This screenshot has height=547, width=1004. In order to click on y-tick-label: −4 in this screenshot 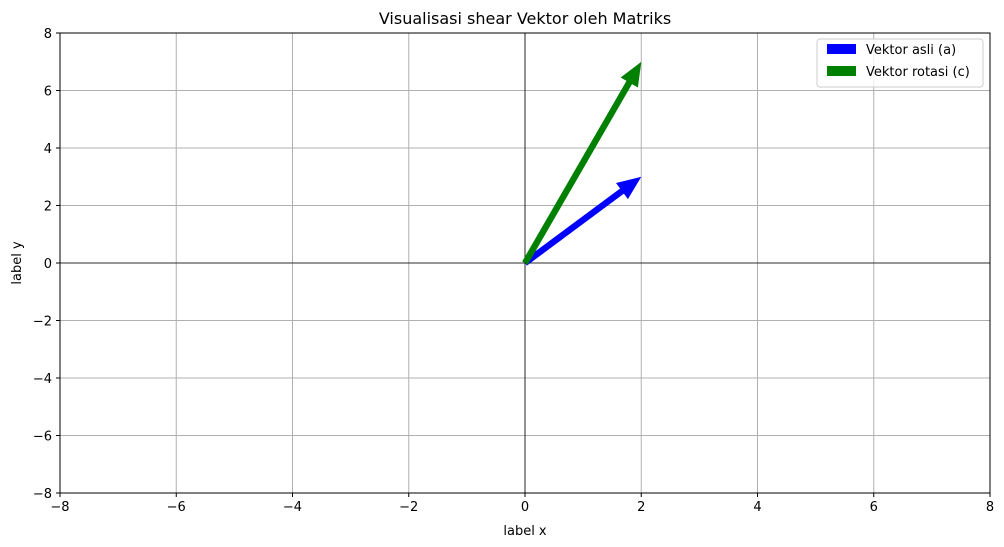, I will do `click(42, 379)`.